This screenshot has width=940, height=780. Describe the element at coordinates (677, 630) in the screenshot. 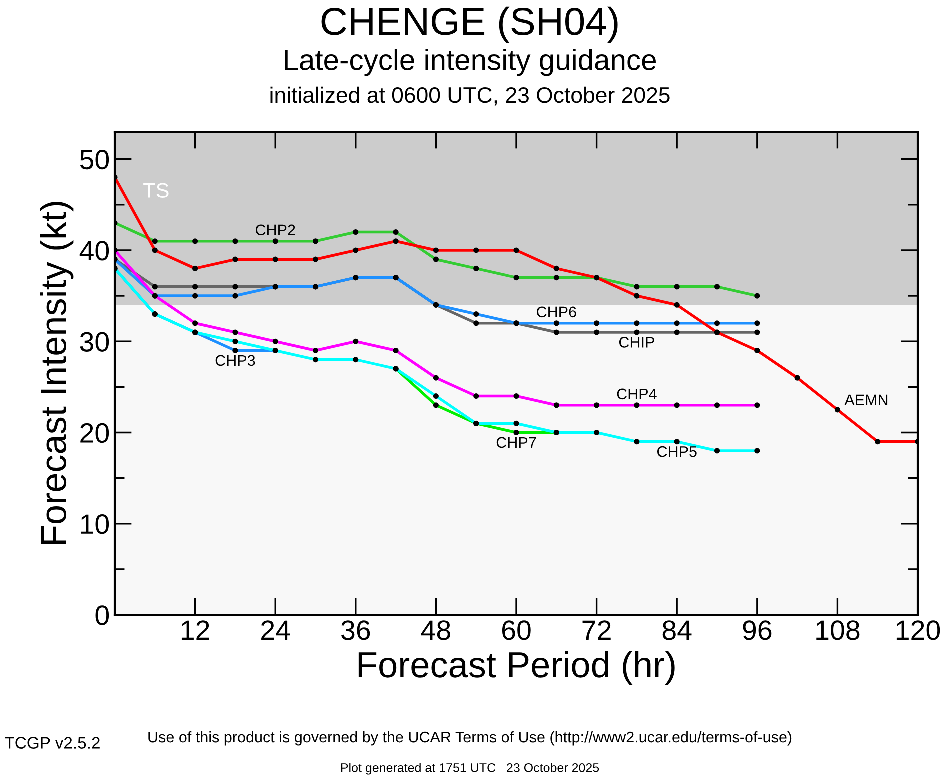

I see `x-tick-label: 84` at that location.